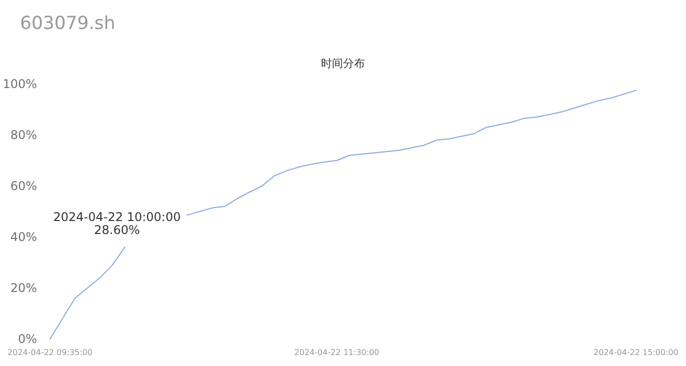 This screenshot has height=366, width=686. What do you see at coordinates (27, 339) in the screenshot?
I see `y-tick-label: 0%` at bounding box center [27, 339].